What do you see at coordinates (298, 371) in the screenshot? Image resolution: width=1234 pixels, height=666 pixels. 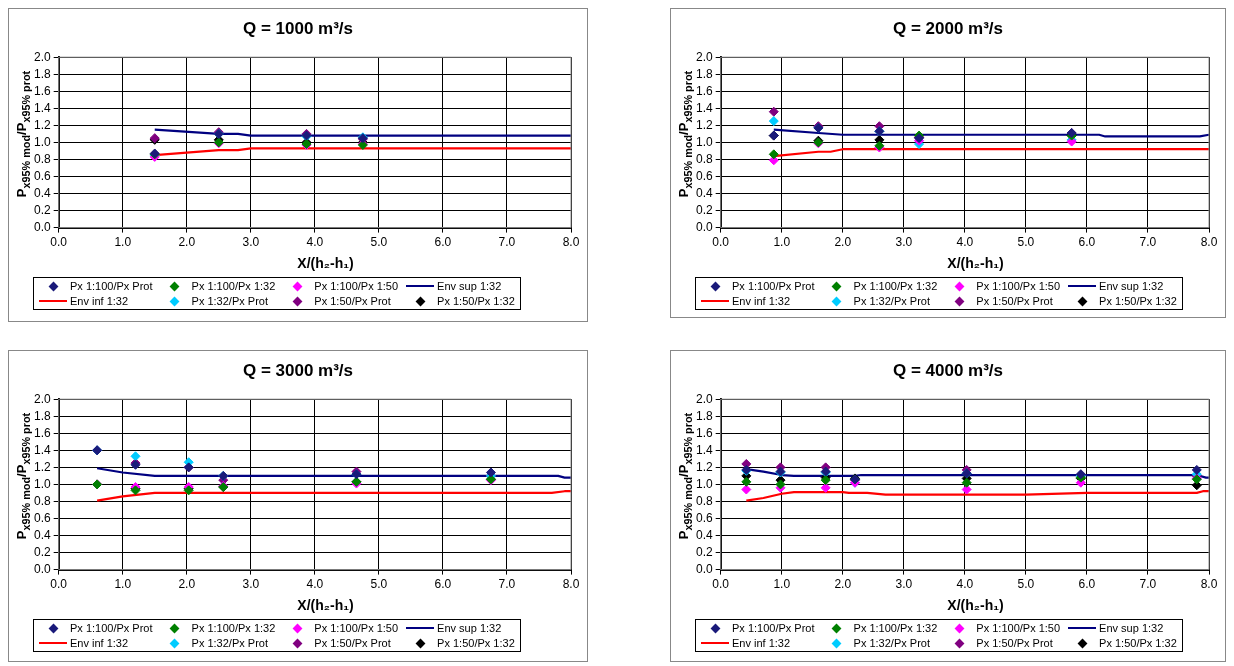 I see `chart-title: Q = 3000 m³/s` at bounding box center [298, 371].